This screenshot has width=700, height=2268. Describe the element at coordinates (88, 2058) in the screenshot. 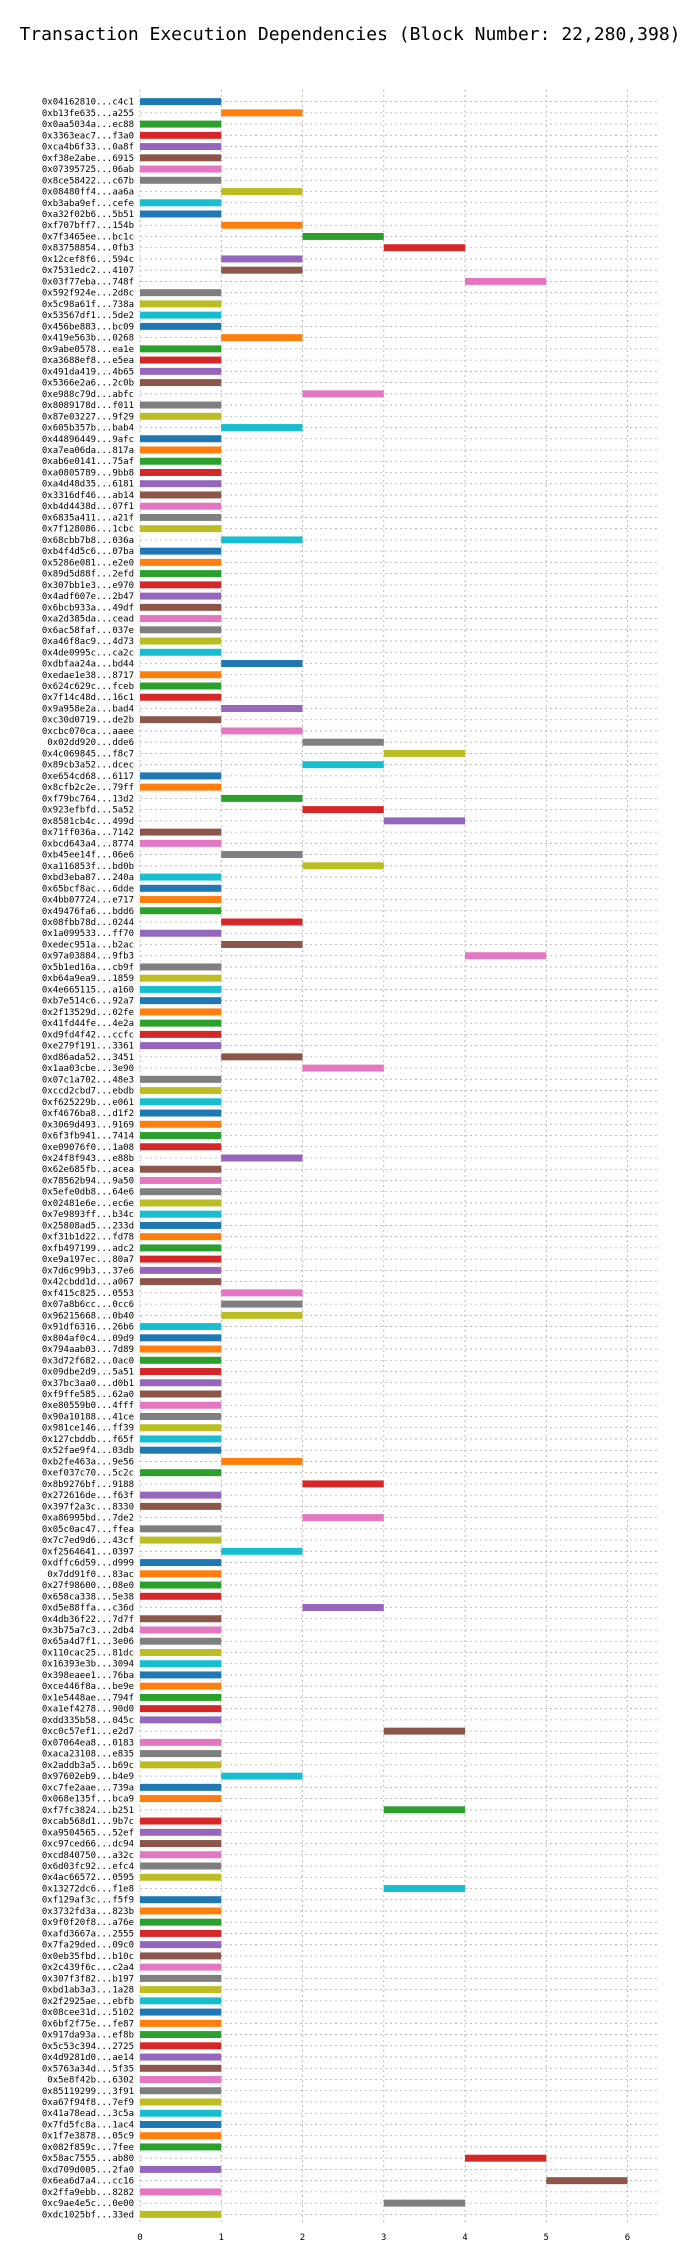

I see `y-tick-label-174: 0x4d9281d0...ae14` at that location.